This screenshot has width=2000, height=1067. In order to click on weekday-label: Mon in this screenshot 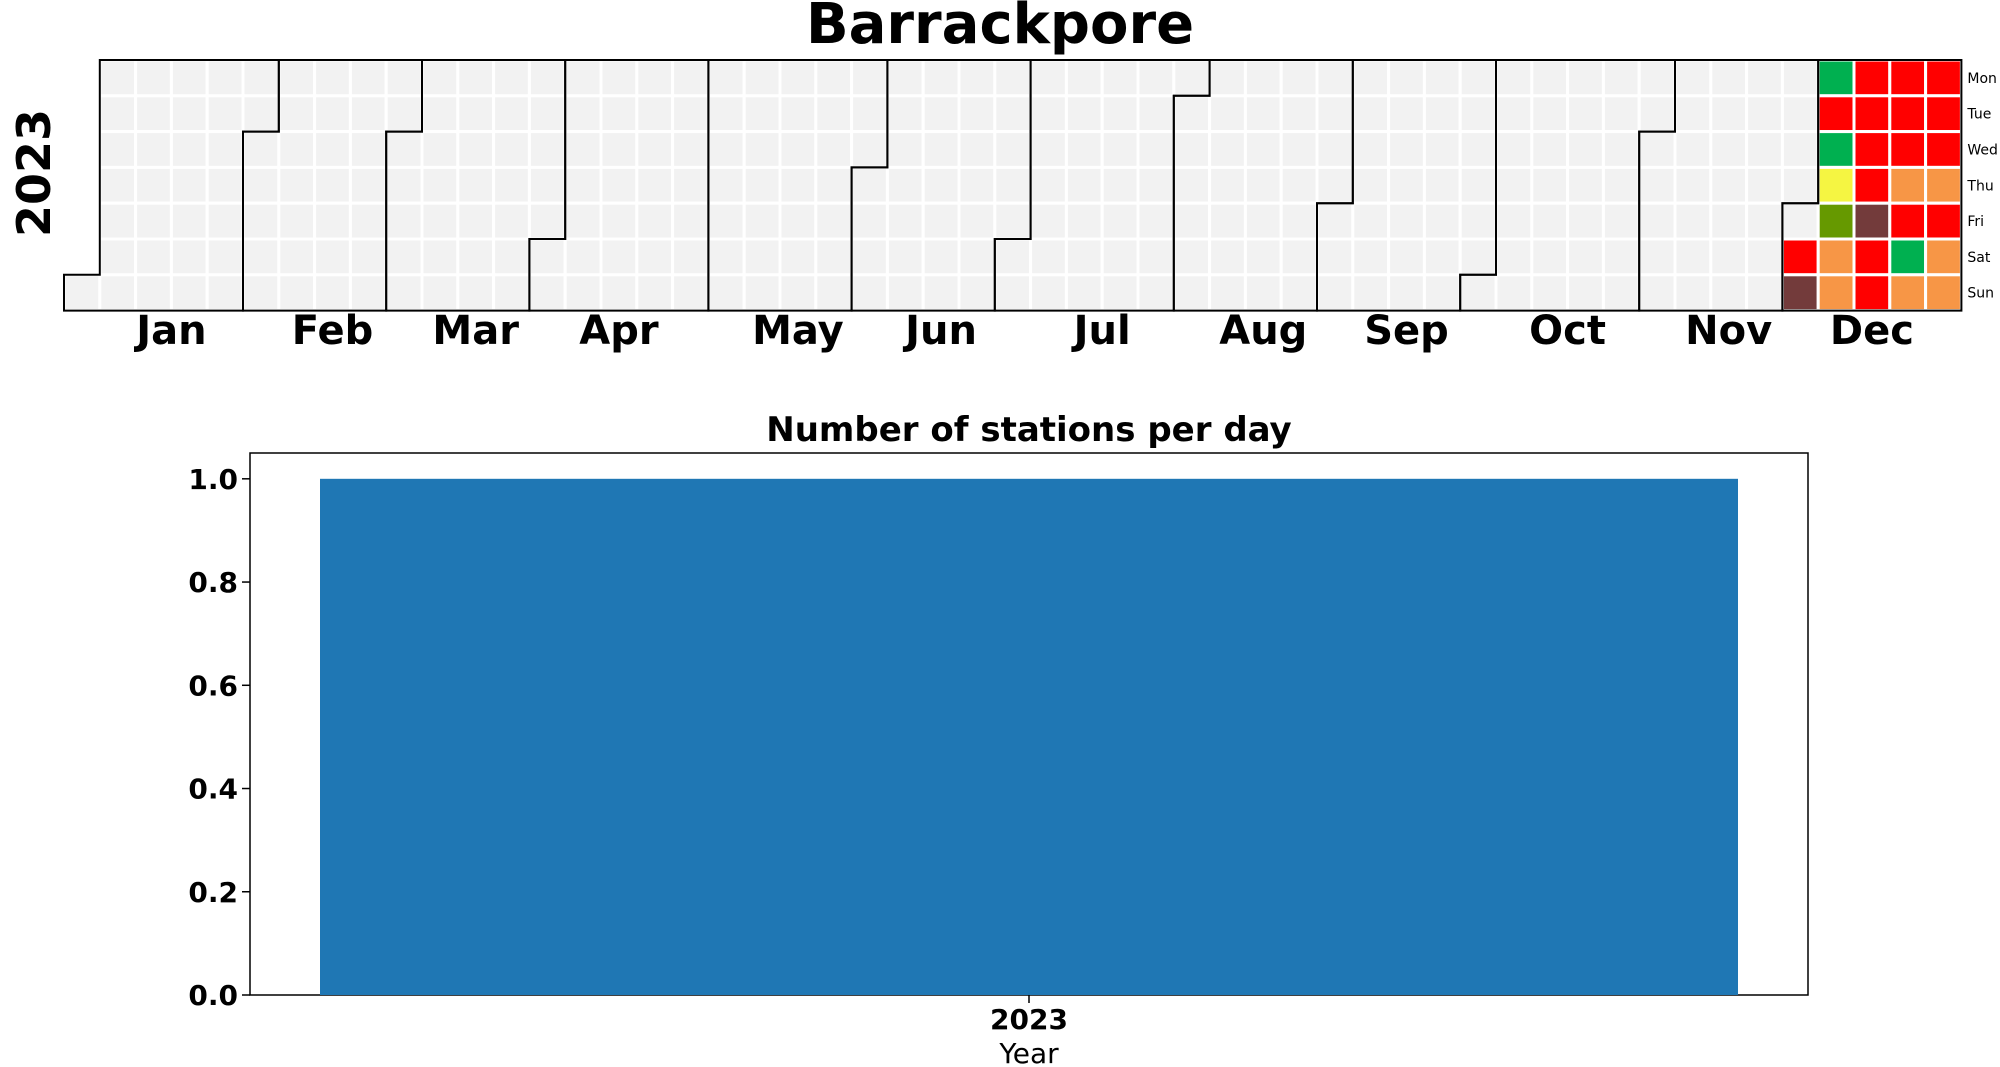, I will do `click(1982, 79)`.